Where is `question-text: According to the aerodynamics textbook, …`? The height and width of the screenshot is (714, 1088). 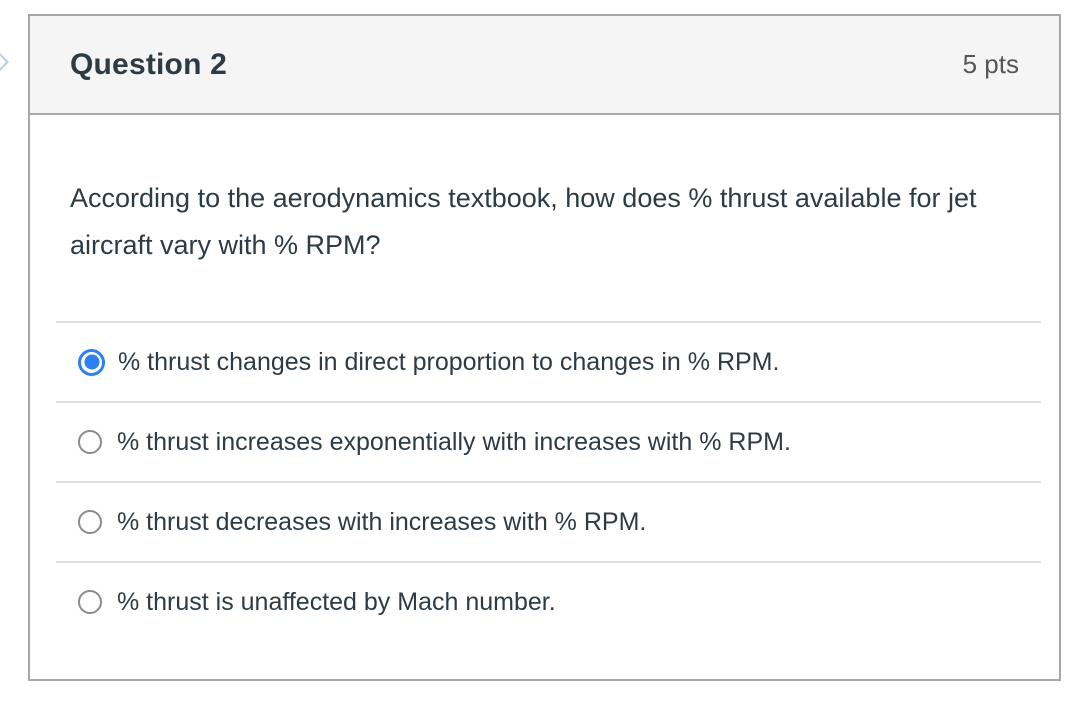 question-text: According to the aerodynamics textbook, … is located at coordinates (523, 221).